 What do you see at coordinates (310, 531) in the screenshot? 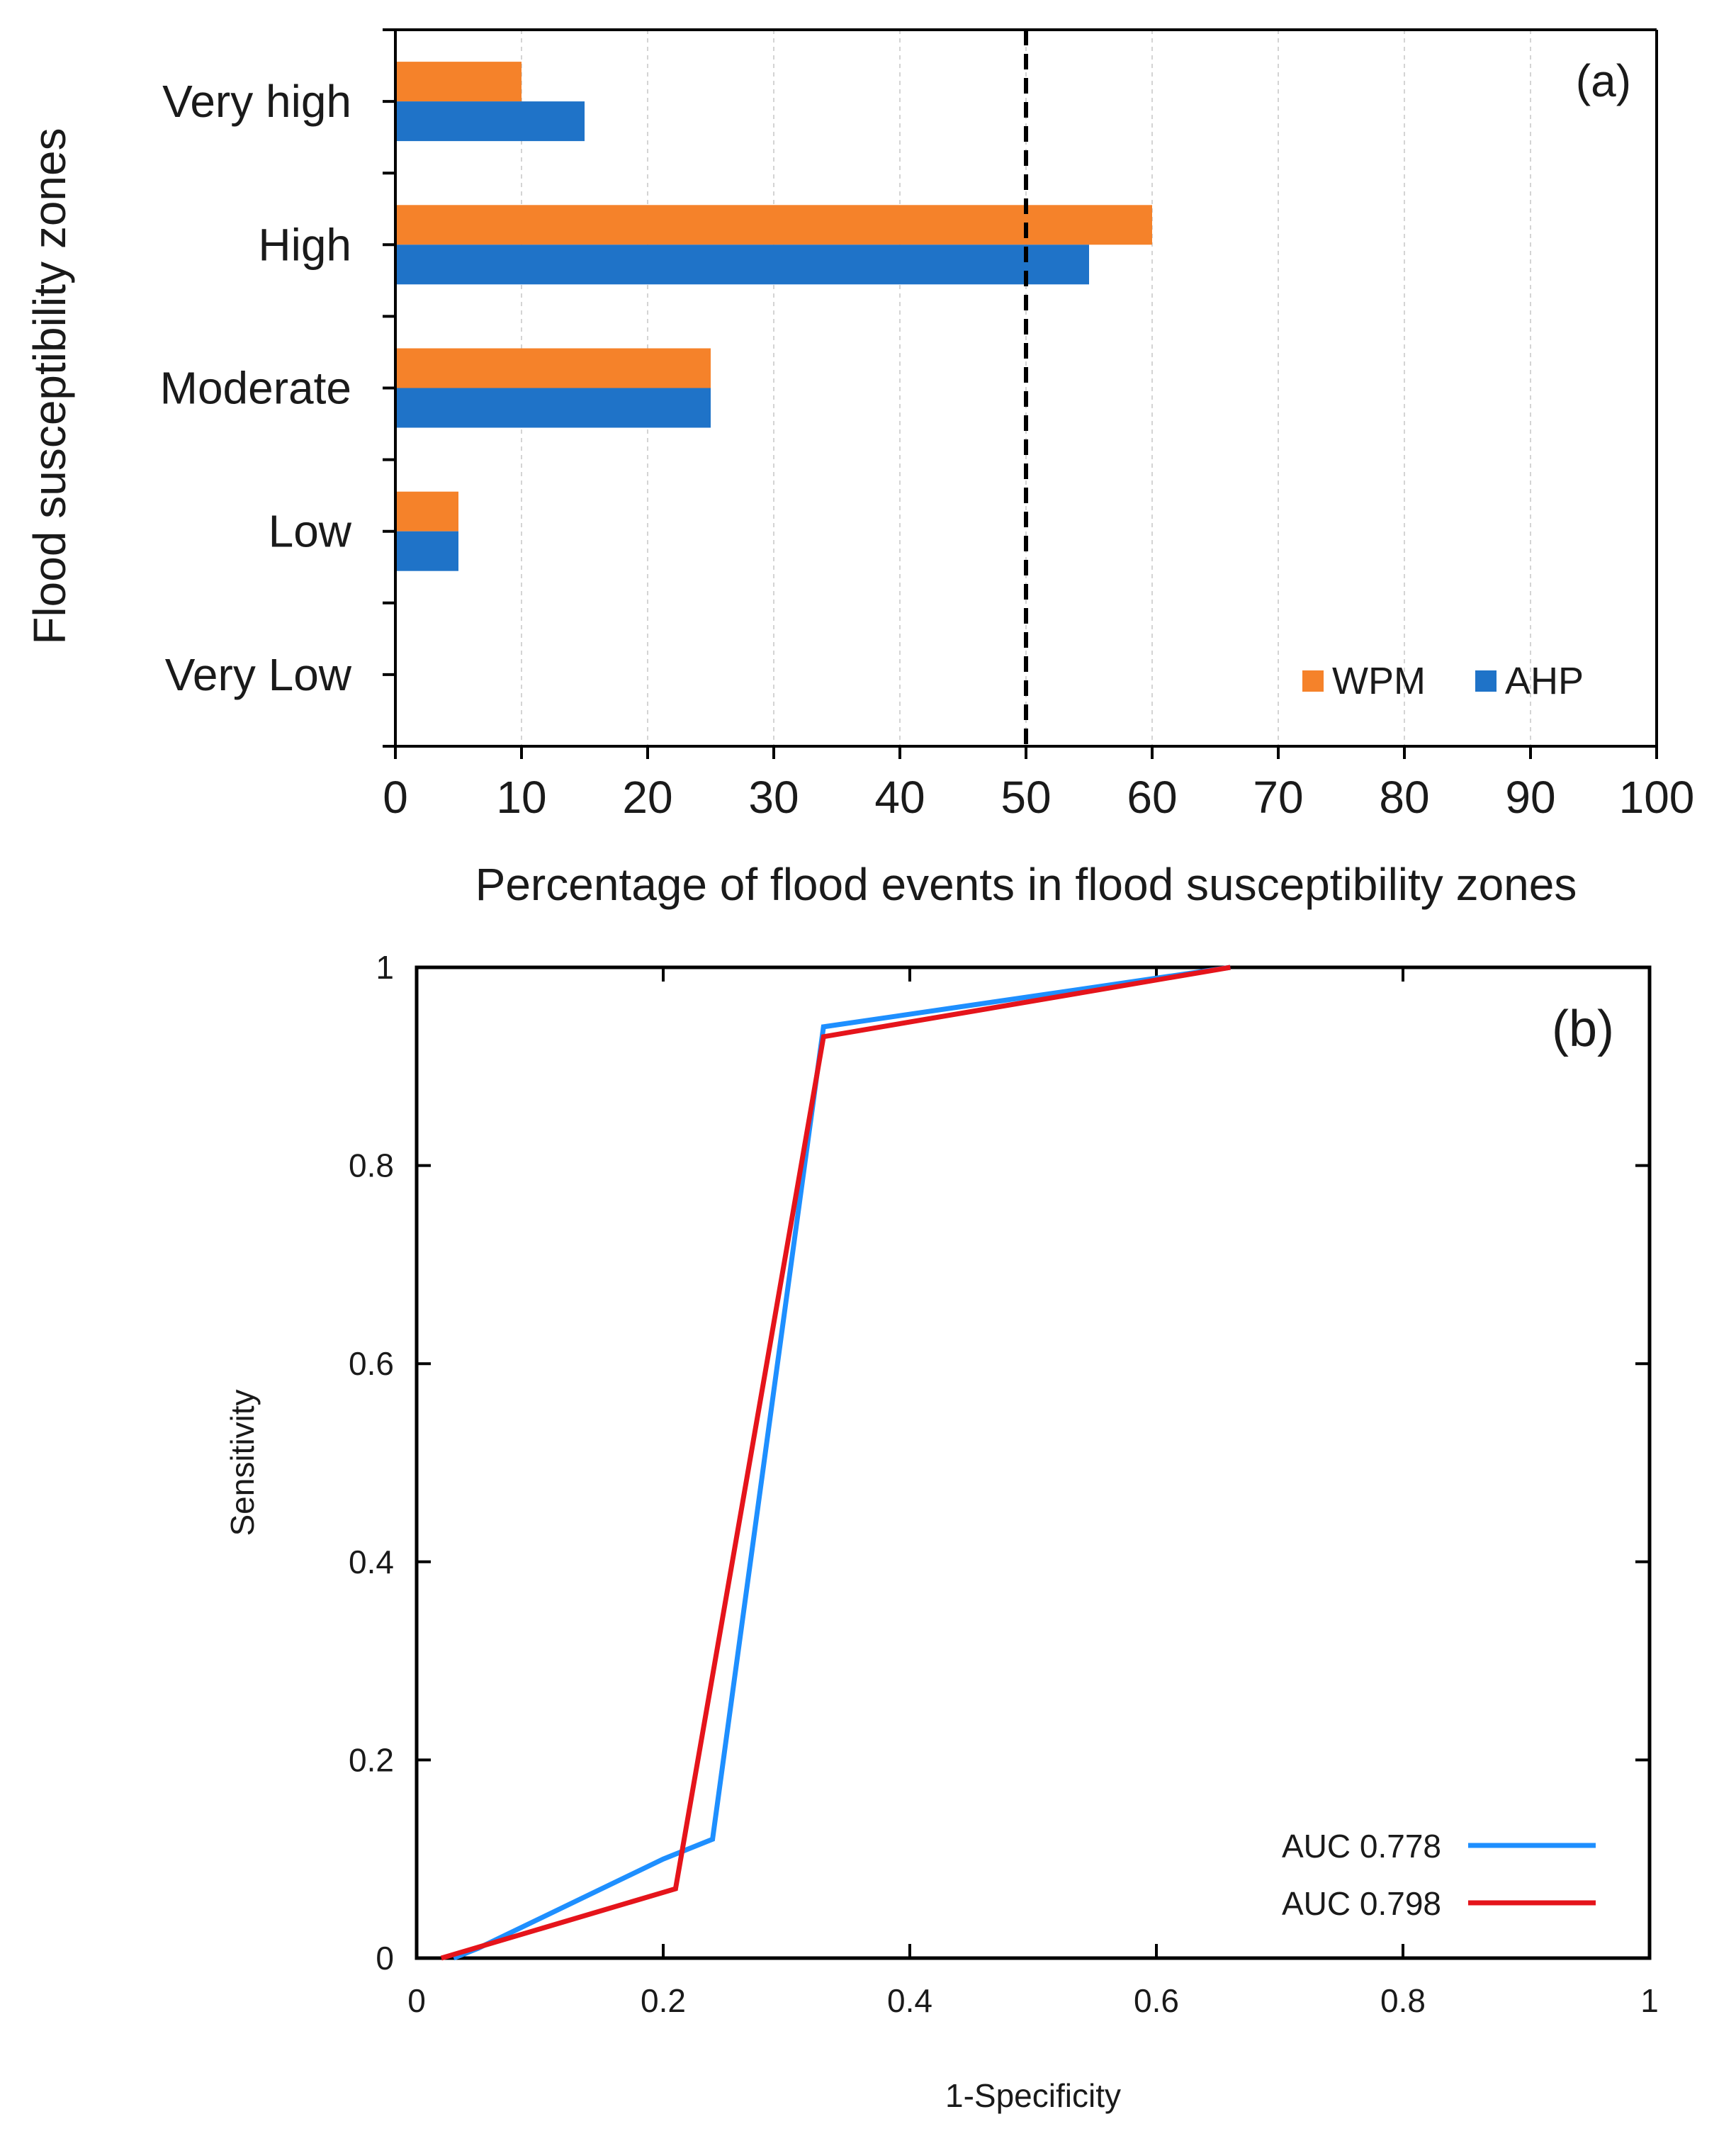
I see `a-y-tick-label-low: Low` at bounding box center [310, 531].